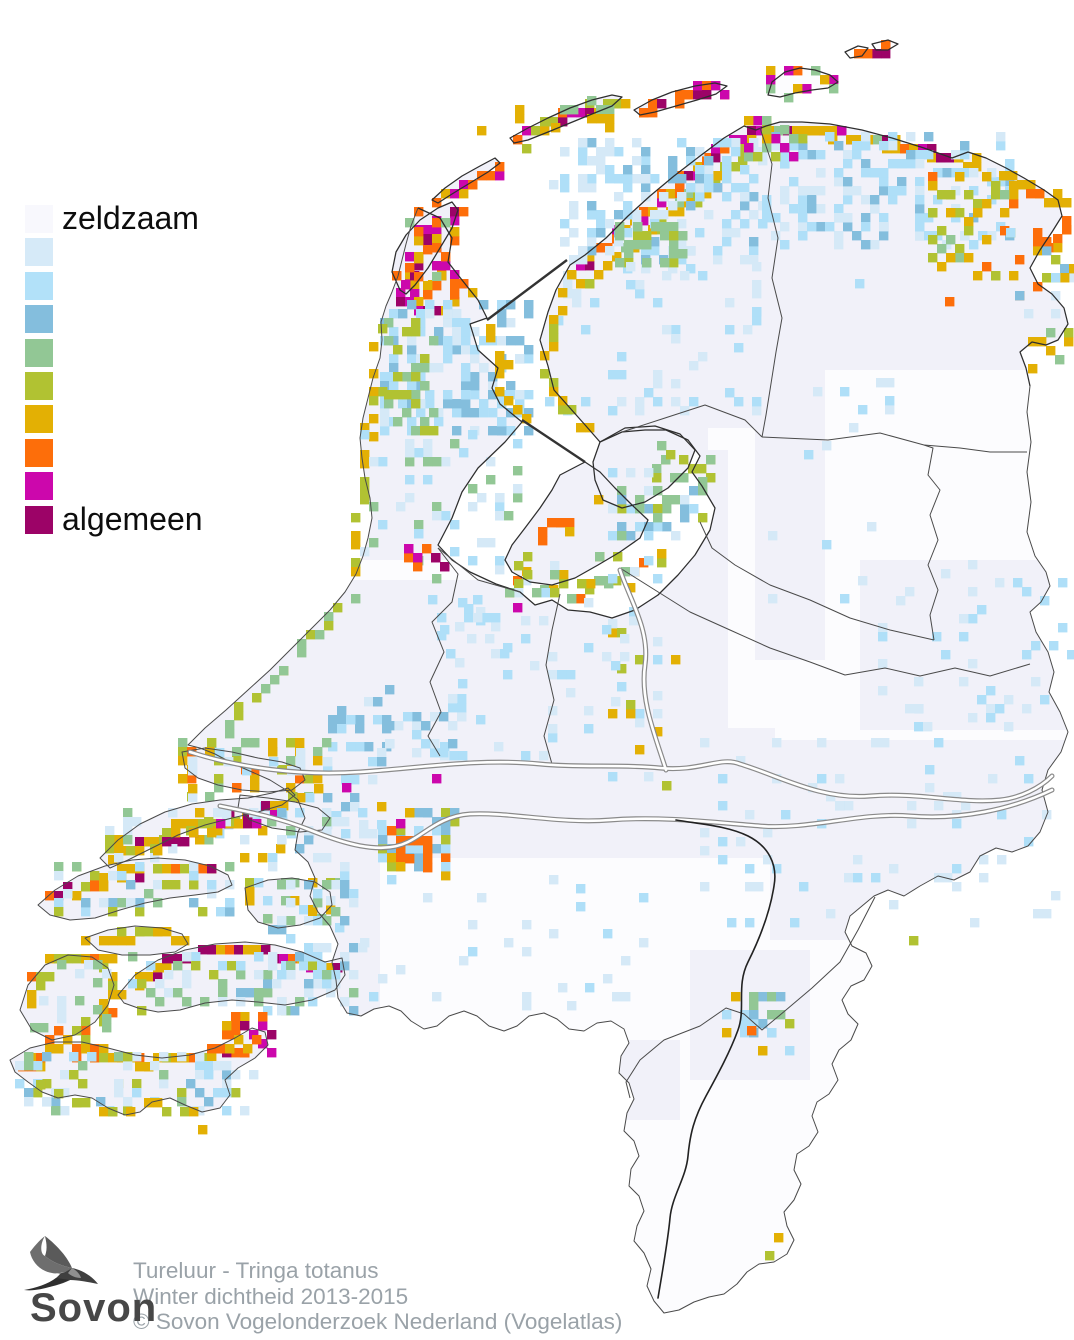  What do you see at coordinates (716, 1059) in the screenshot?
I see `maas-river` at bounding box center [716, 1059].